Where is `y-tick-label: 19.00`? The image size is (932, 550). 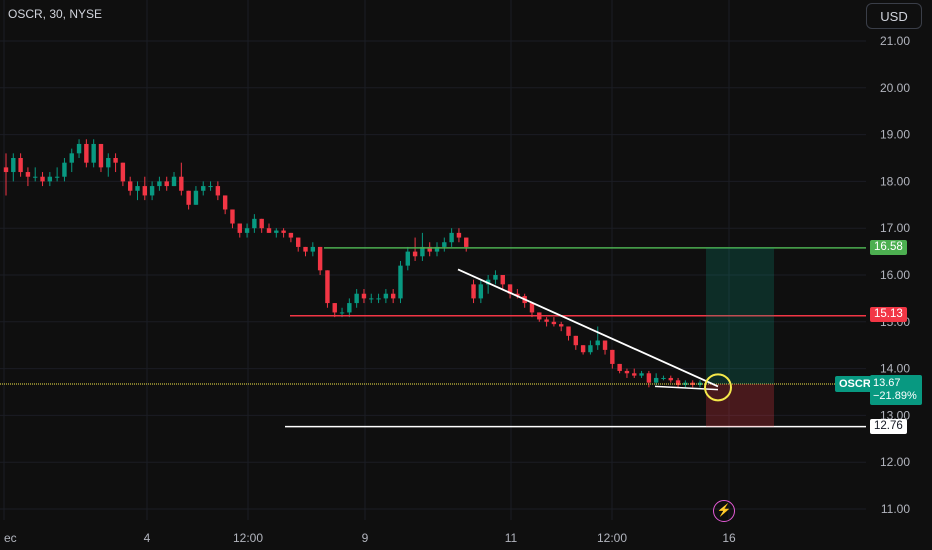
y-tick-label: 19.00 is located at coordinates (895, 135).